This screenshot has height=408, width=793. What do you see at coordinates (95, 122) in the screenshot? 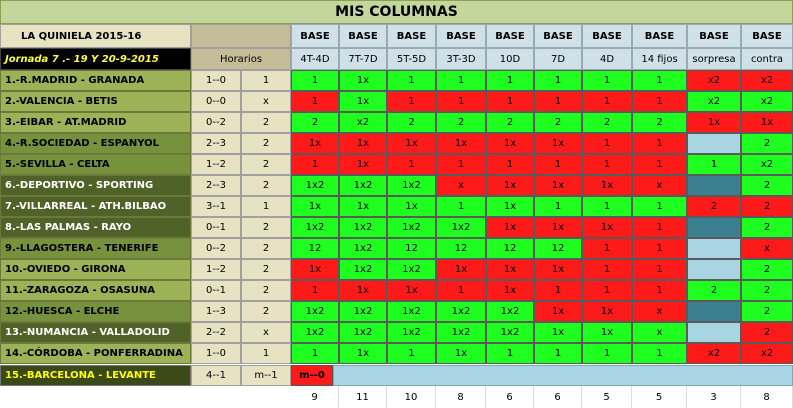
I see `match-name: 3.-EIBAR - AT.MADRID` at bounding box center [95, 122].